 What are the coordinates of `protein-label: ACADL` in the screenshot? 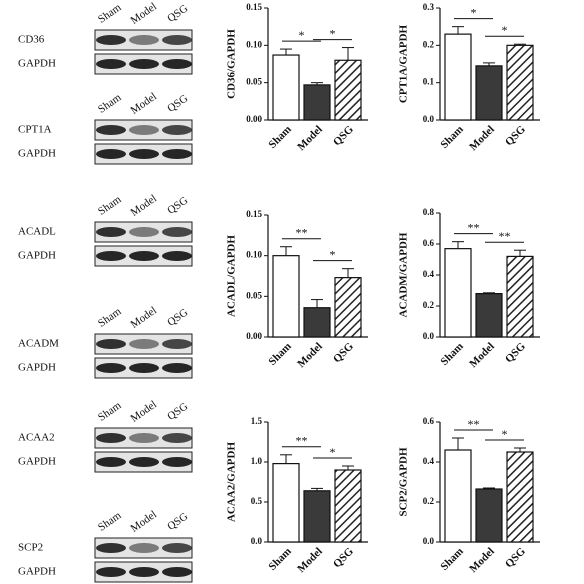 It's located at (37, 232).